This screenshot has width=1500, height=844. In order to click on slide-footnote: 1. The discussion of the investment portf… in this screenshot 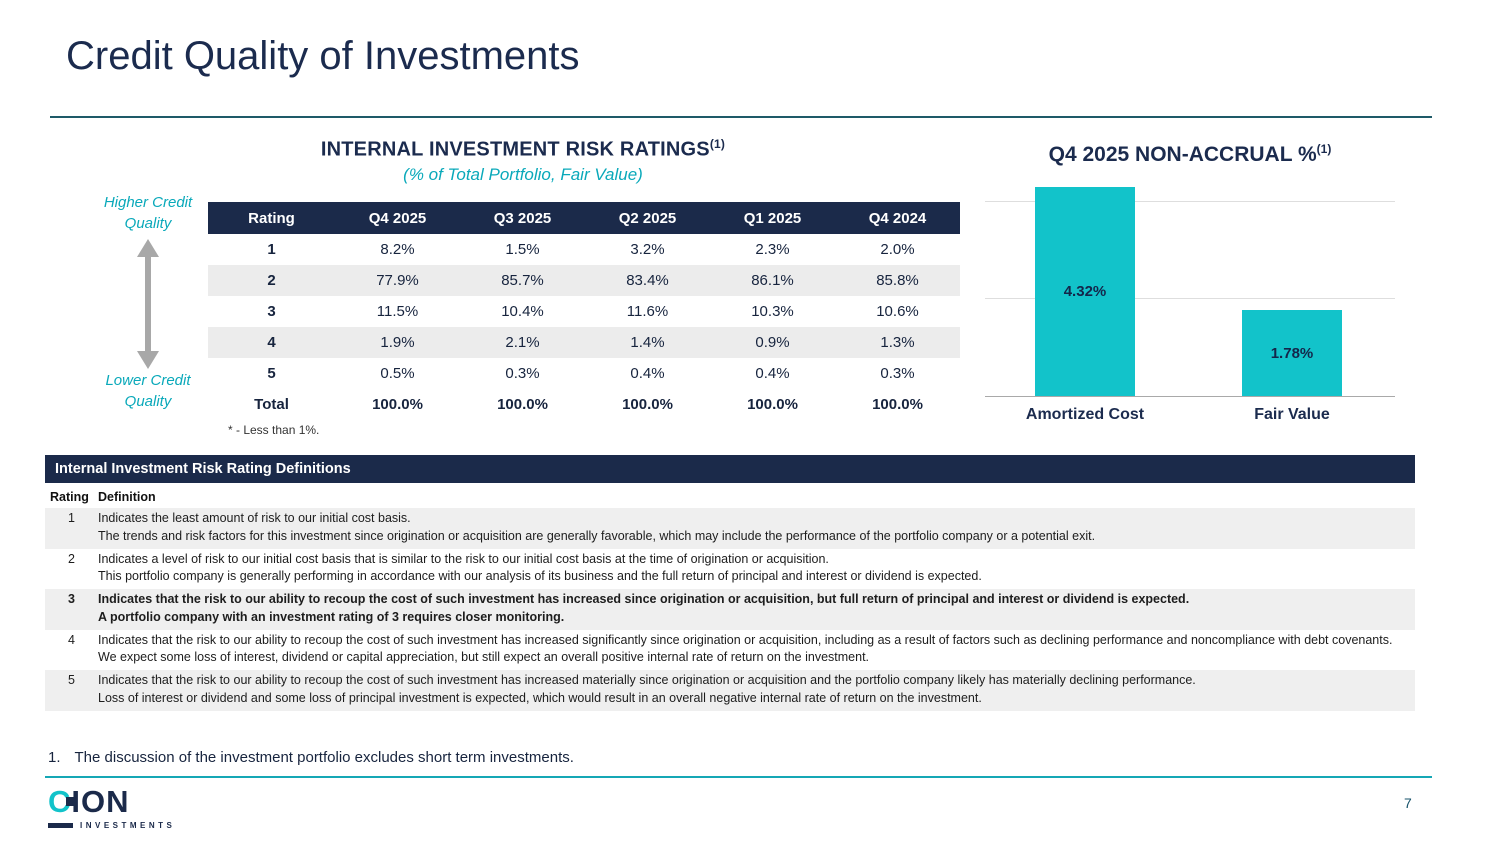, I will do `click(311, 757)`.